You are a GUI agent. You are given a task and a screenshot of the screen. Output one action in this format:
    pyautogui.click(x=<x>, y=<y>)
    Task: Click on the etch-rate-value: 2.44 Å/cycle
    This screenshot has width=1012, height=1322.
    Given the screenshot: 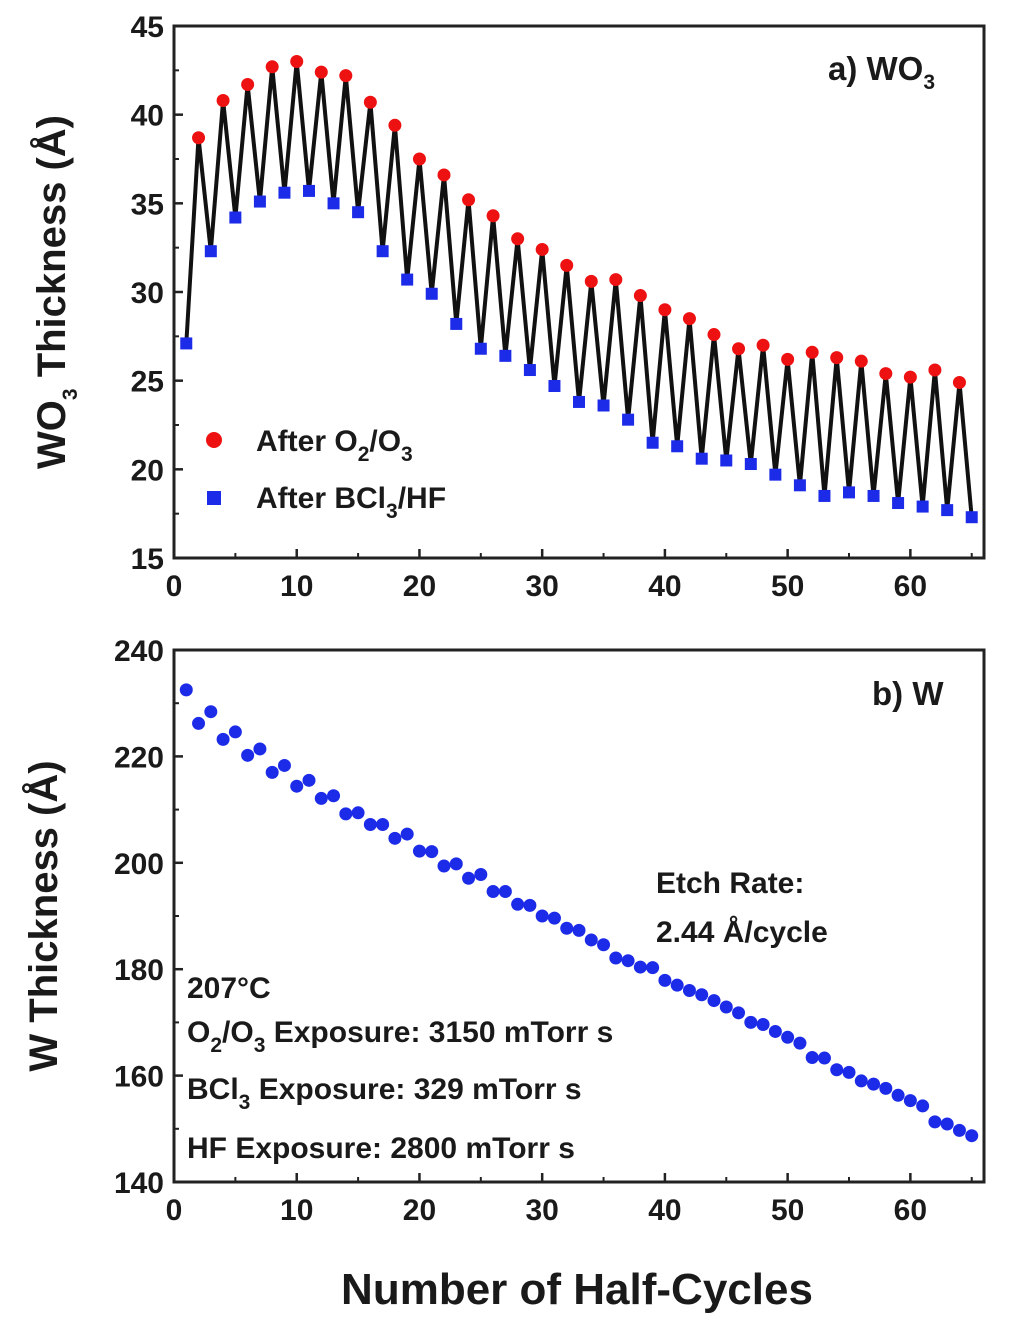 What is the action you would take?
    pyautogui.click(x=742, y=932)
    